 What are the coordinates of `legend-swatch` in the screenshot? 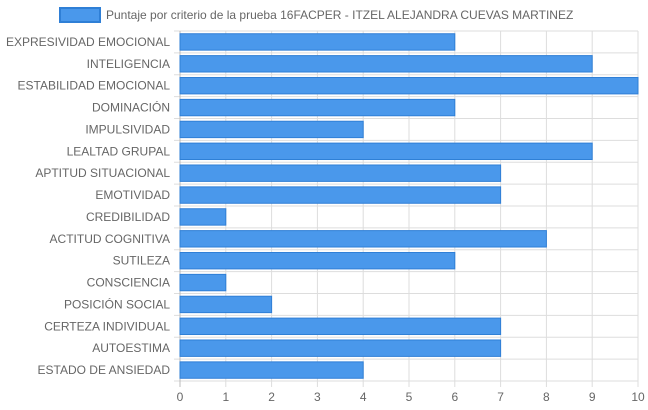 It's located at (80, 15).